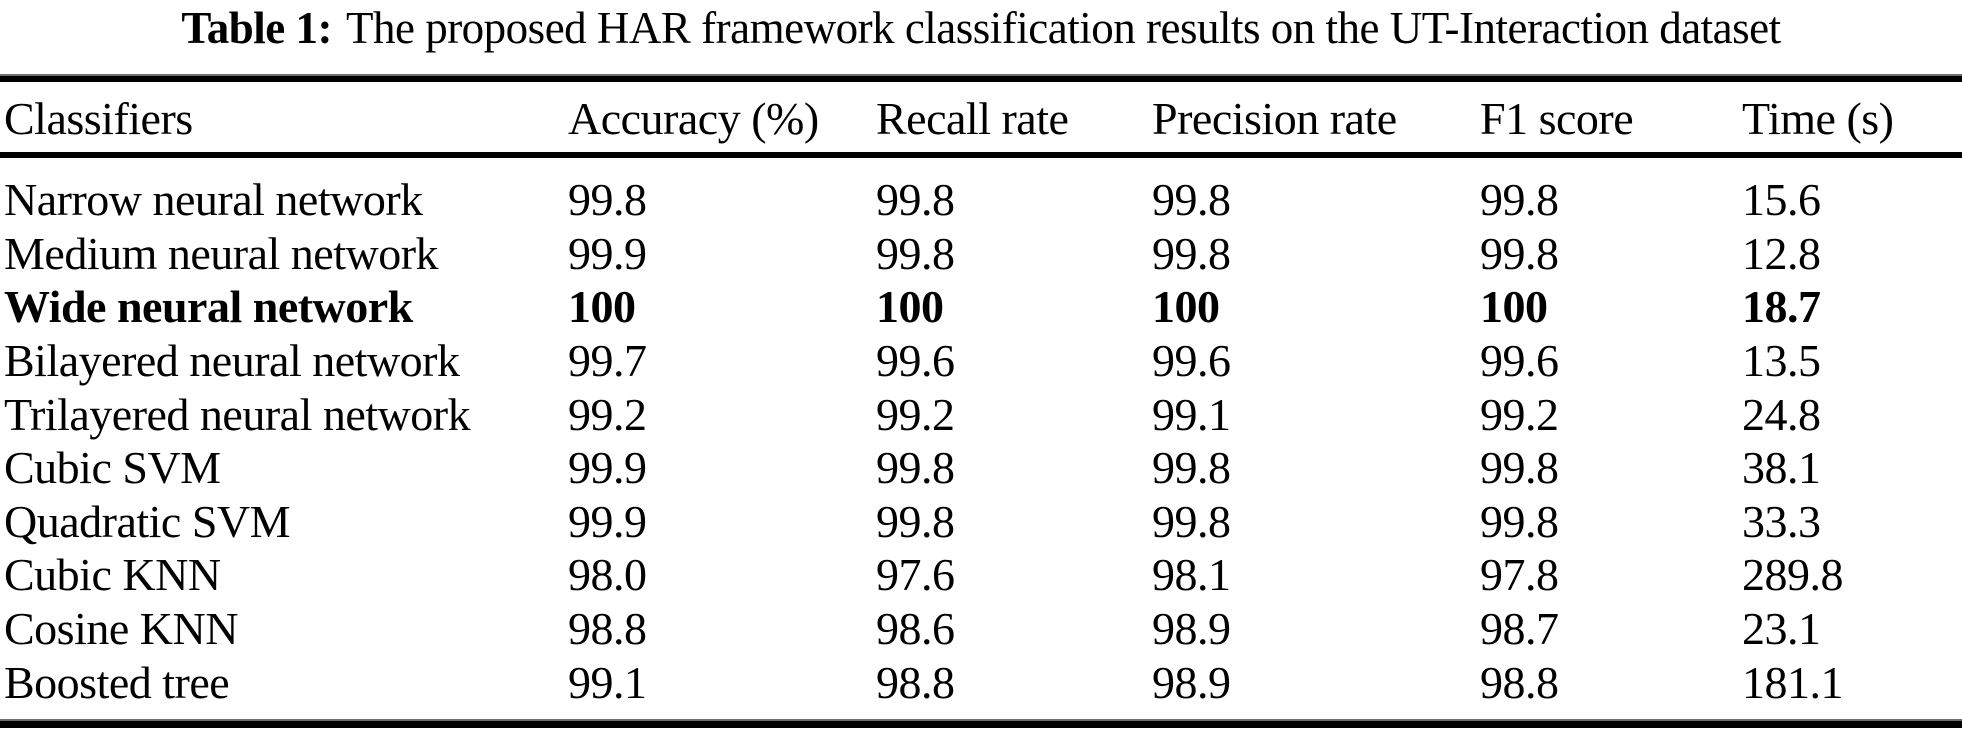 Image resolution: width=1962 pixels, height=733 pixels. Describe the element at coordinates (1781, 307) in the screenshot. I see `cell-time: 18.7` at that location.